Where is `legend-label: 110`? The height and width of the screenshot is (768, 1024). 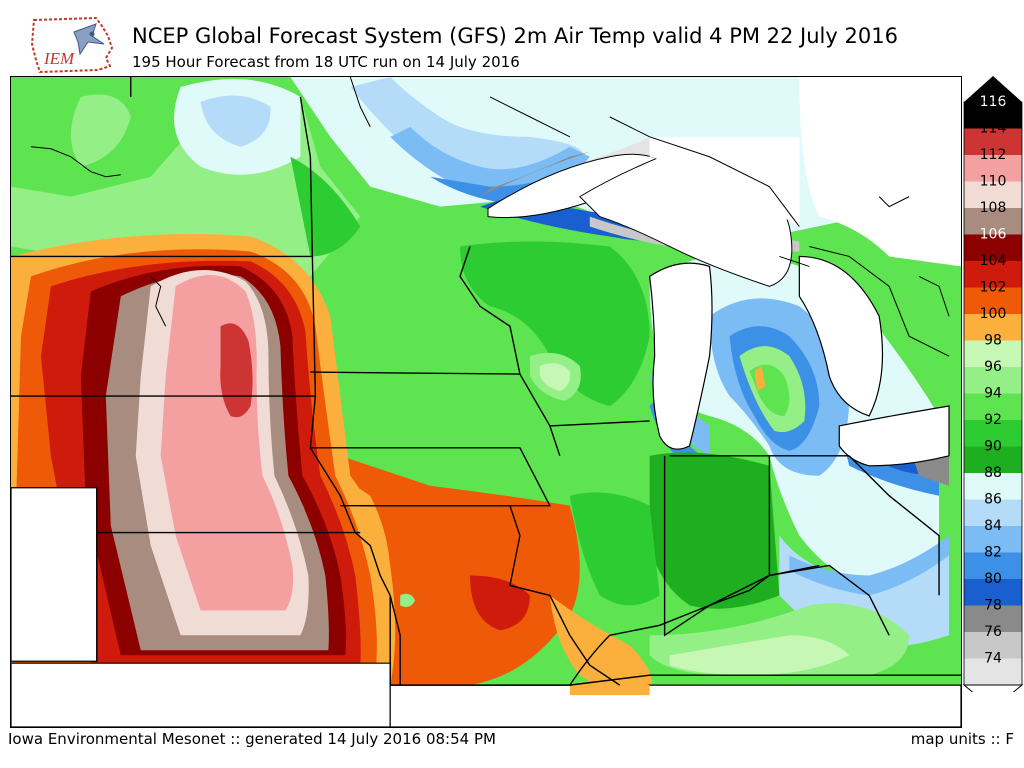 legend-label: 110 is located at coordinates (993, 182).